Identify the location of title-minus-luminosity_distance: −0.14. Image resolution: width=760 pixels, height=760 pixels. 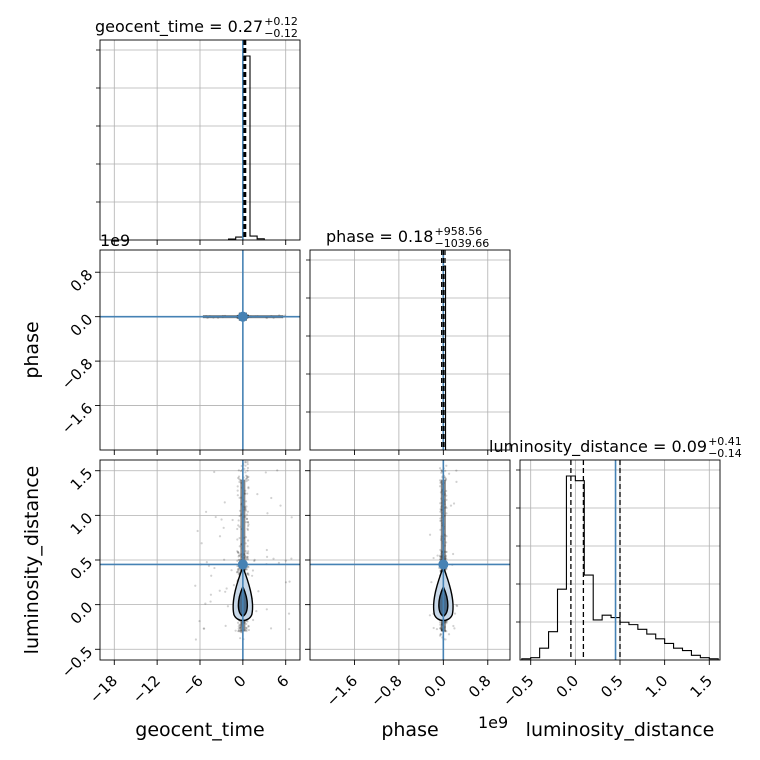
(725, 453).